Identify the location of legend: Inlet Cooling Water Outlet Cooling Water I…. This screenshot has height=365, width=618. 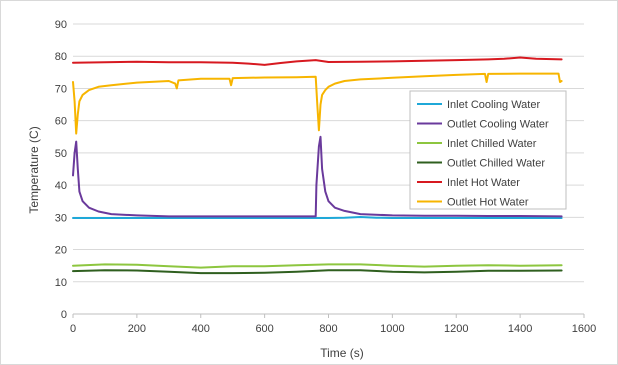
(488, 150).